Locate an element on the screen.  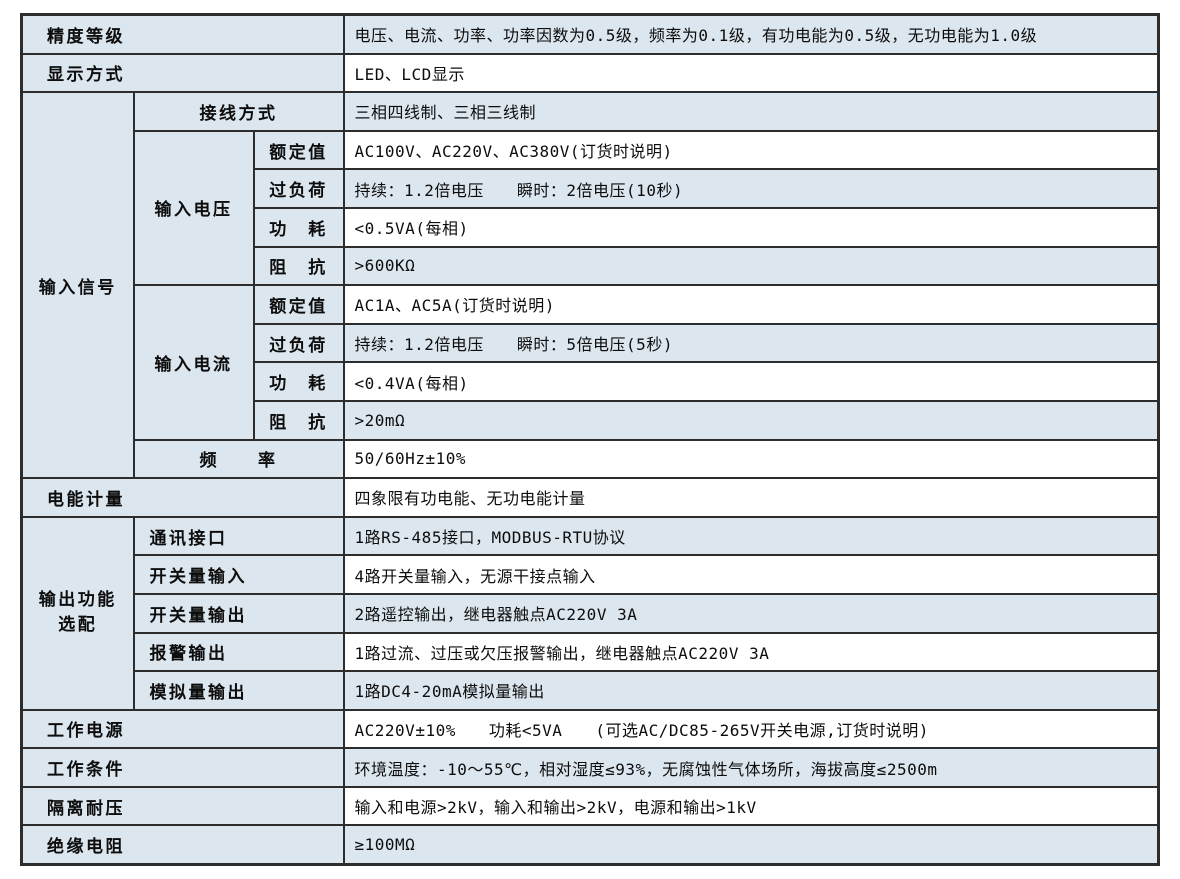
current-impedance-value: >20mΩ is located at coordinates (751, 420).